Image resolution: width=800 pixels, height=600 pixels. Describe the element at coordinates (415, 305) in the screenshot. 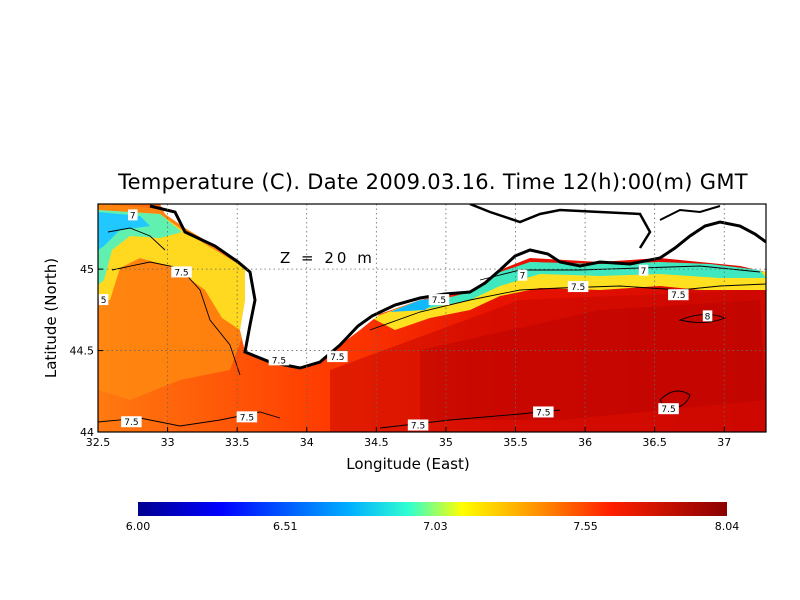

I see `blue-coastal-water-east` at that location.